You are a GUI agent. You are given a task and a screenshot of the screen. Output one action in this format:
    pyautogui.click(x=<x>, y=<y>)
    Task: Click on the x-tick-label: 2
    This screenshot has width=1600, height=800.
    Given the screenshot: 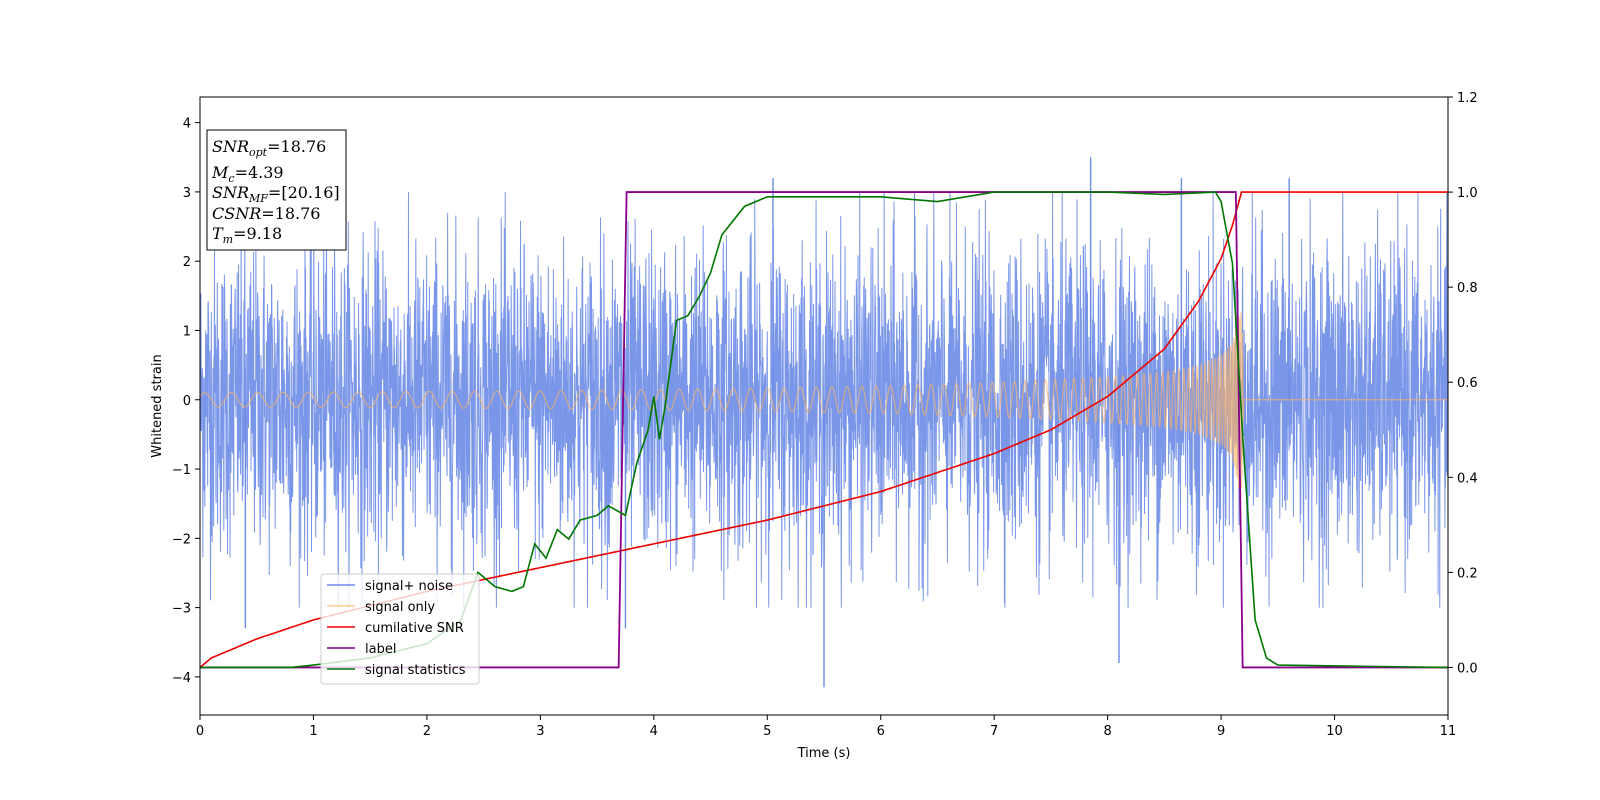 What is the action you would take?
    pyautogui.click(x=427, y=731)
    